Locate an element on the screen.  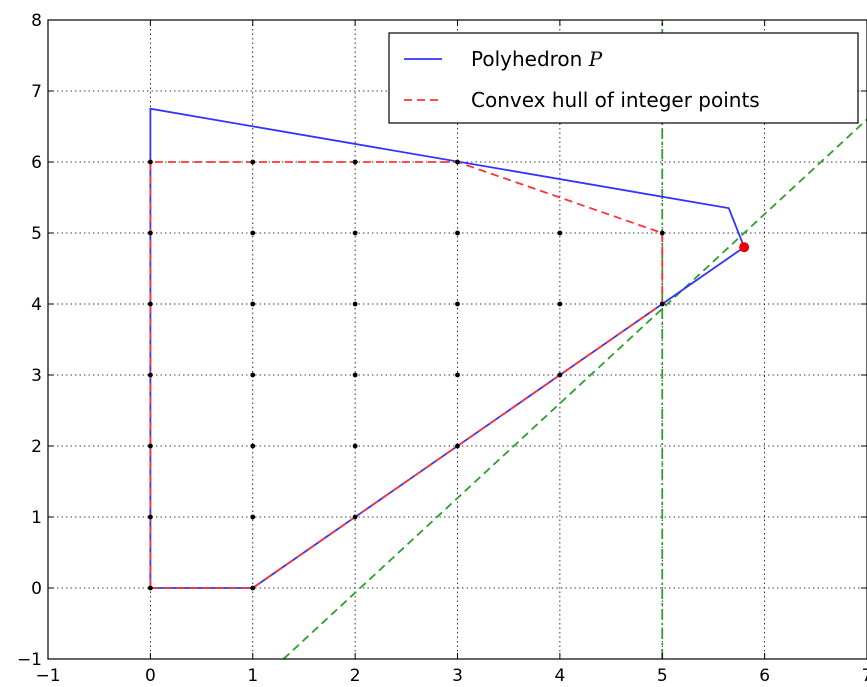
y-tick-label: 3 is located at coordinates (36, 376).